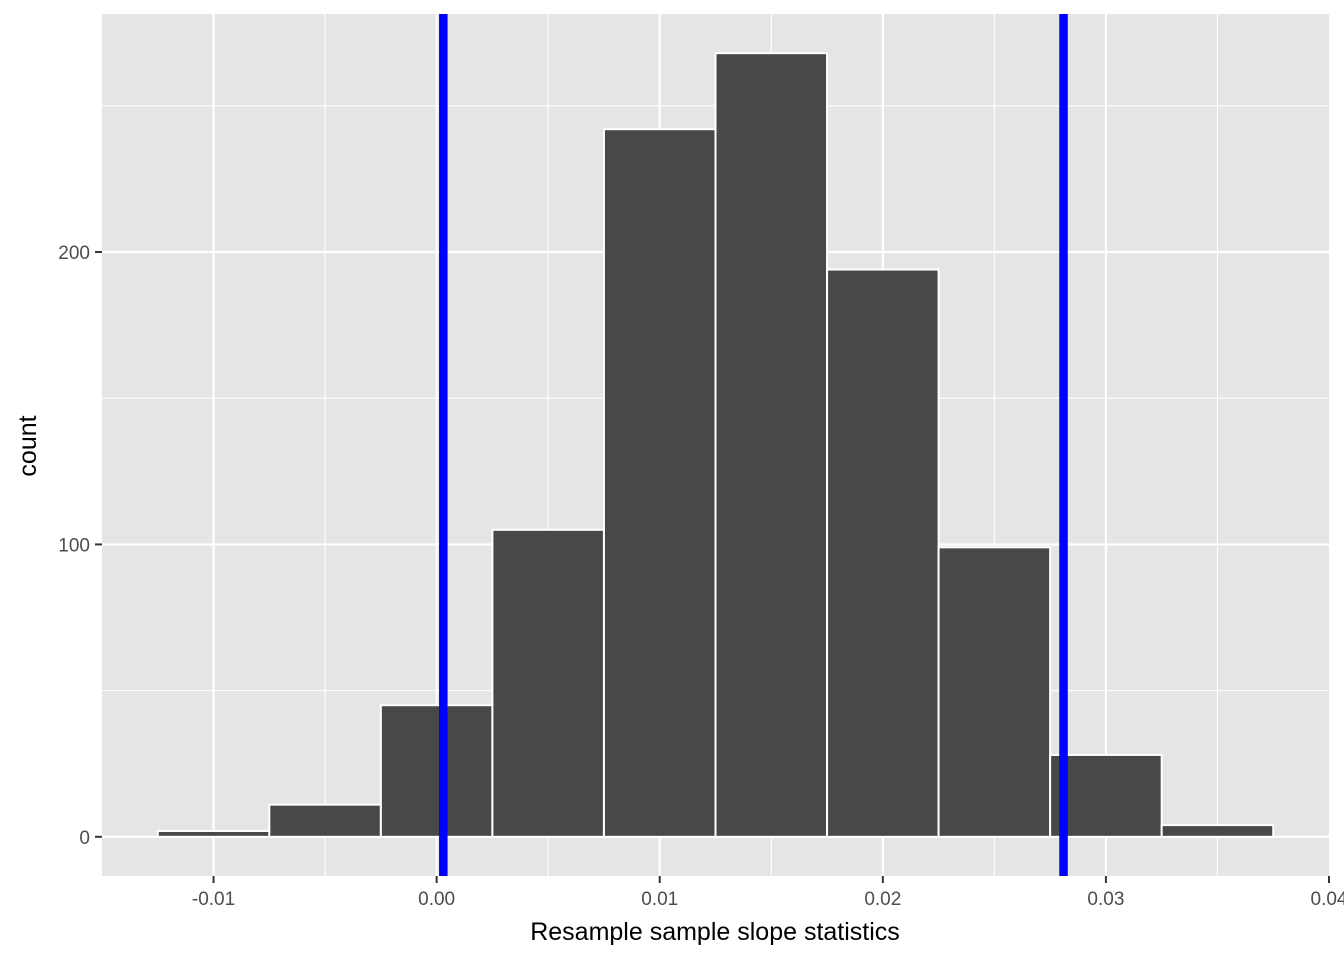  I want to click on y-axis: 0 100 200, so click(80, 546).